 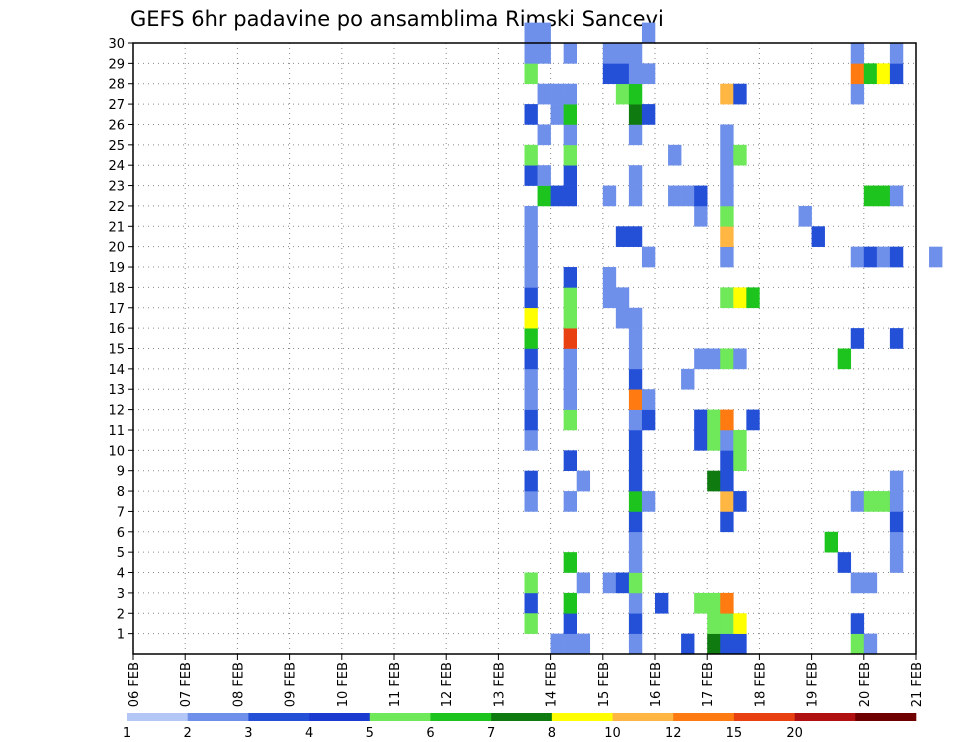 What do you see at coordinates (121, 574) in the screenshot?
I see `y-tick-label: 4` at bounding box center [121, 574].